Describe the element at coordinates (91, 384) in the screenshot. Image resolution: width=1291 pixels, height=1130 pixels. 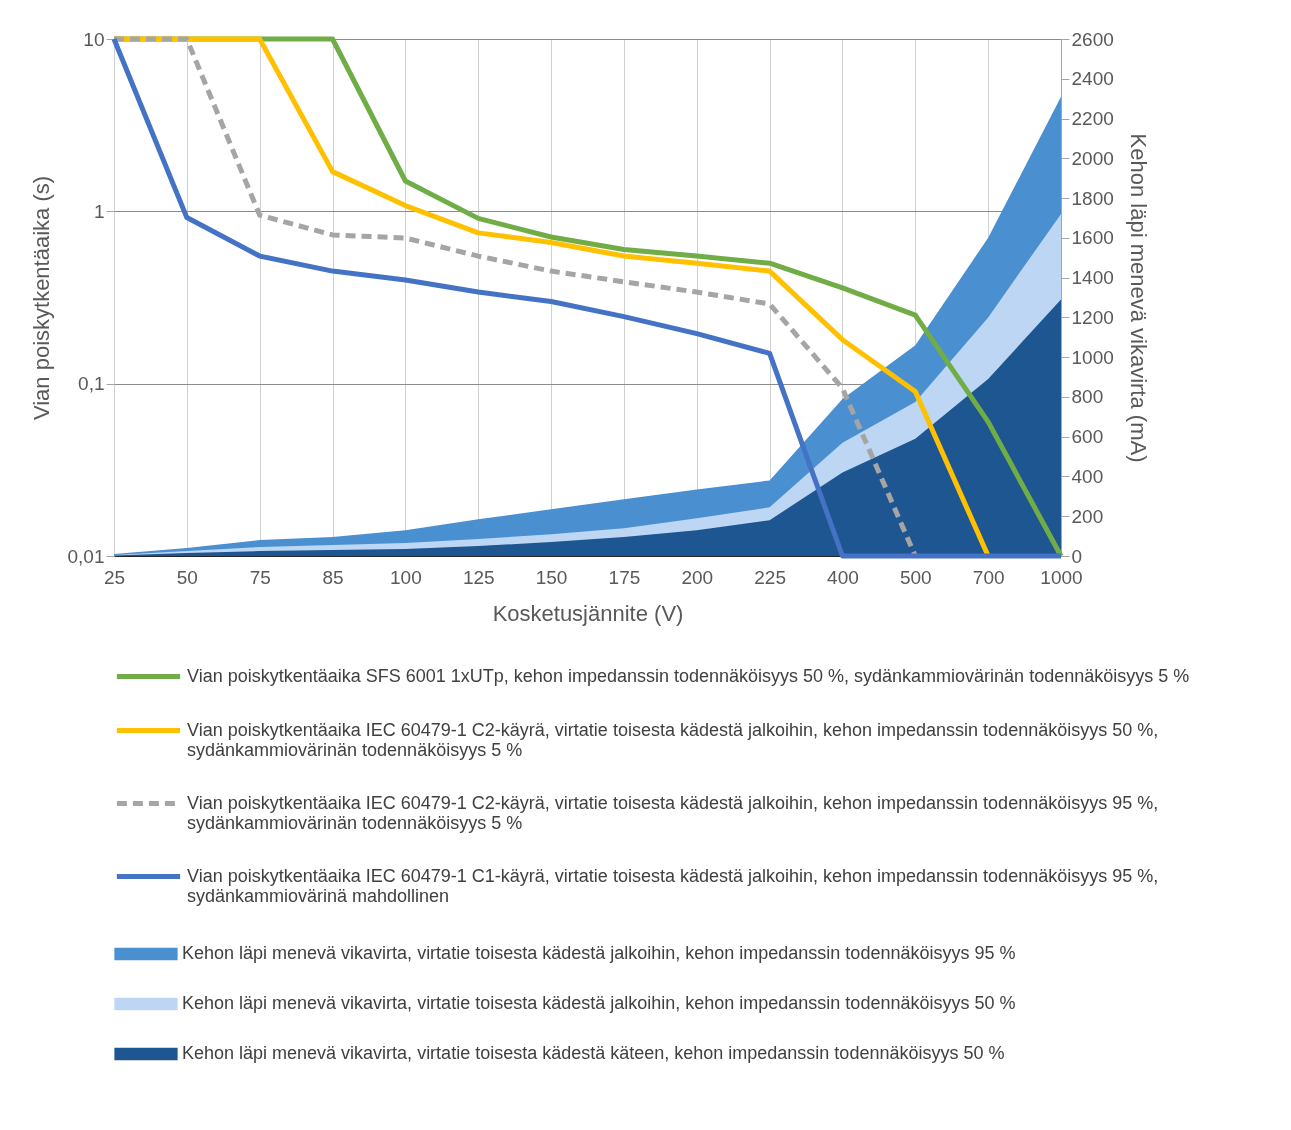
I see `y-tick-label: 0,1` at that location.